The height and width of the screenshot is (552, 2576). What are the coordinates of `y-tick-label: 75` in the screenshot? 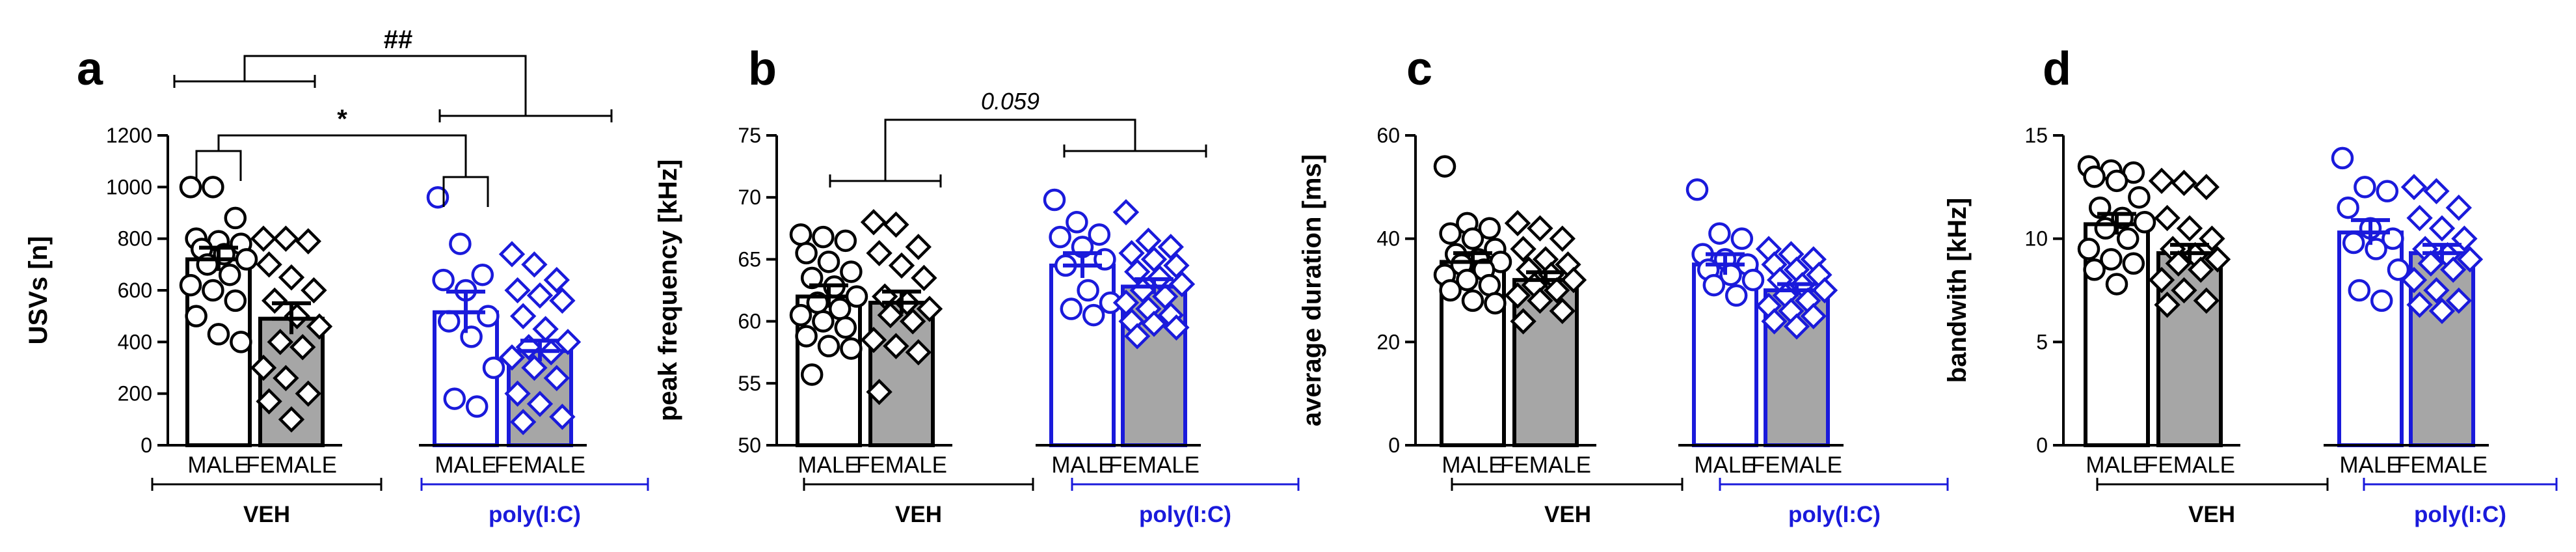 It's located at (749, 135).